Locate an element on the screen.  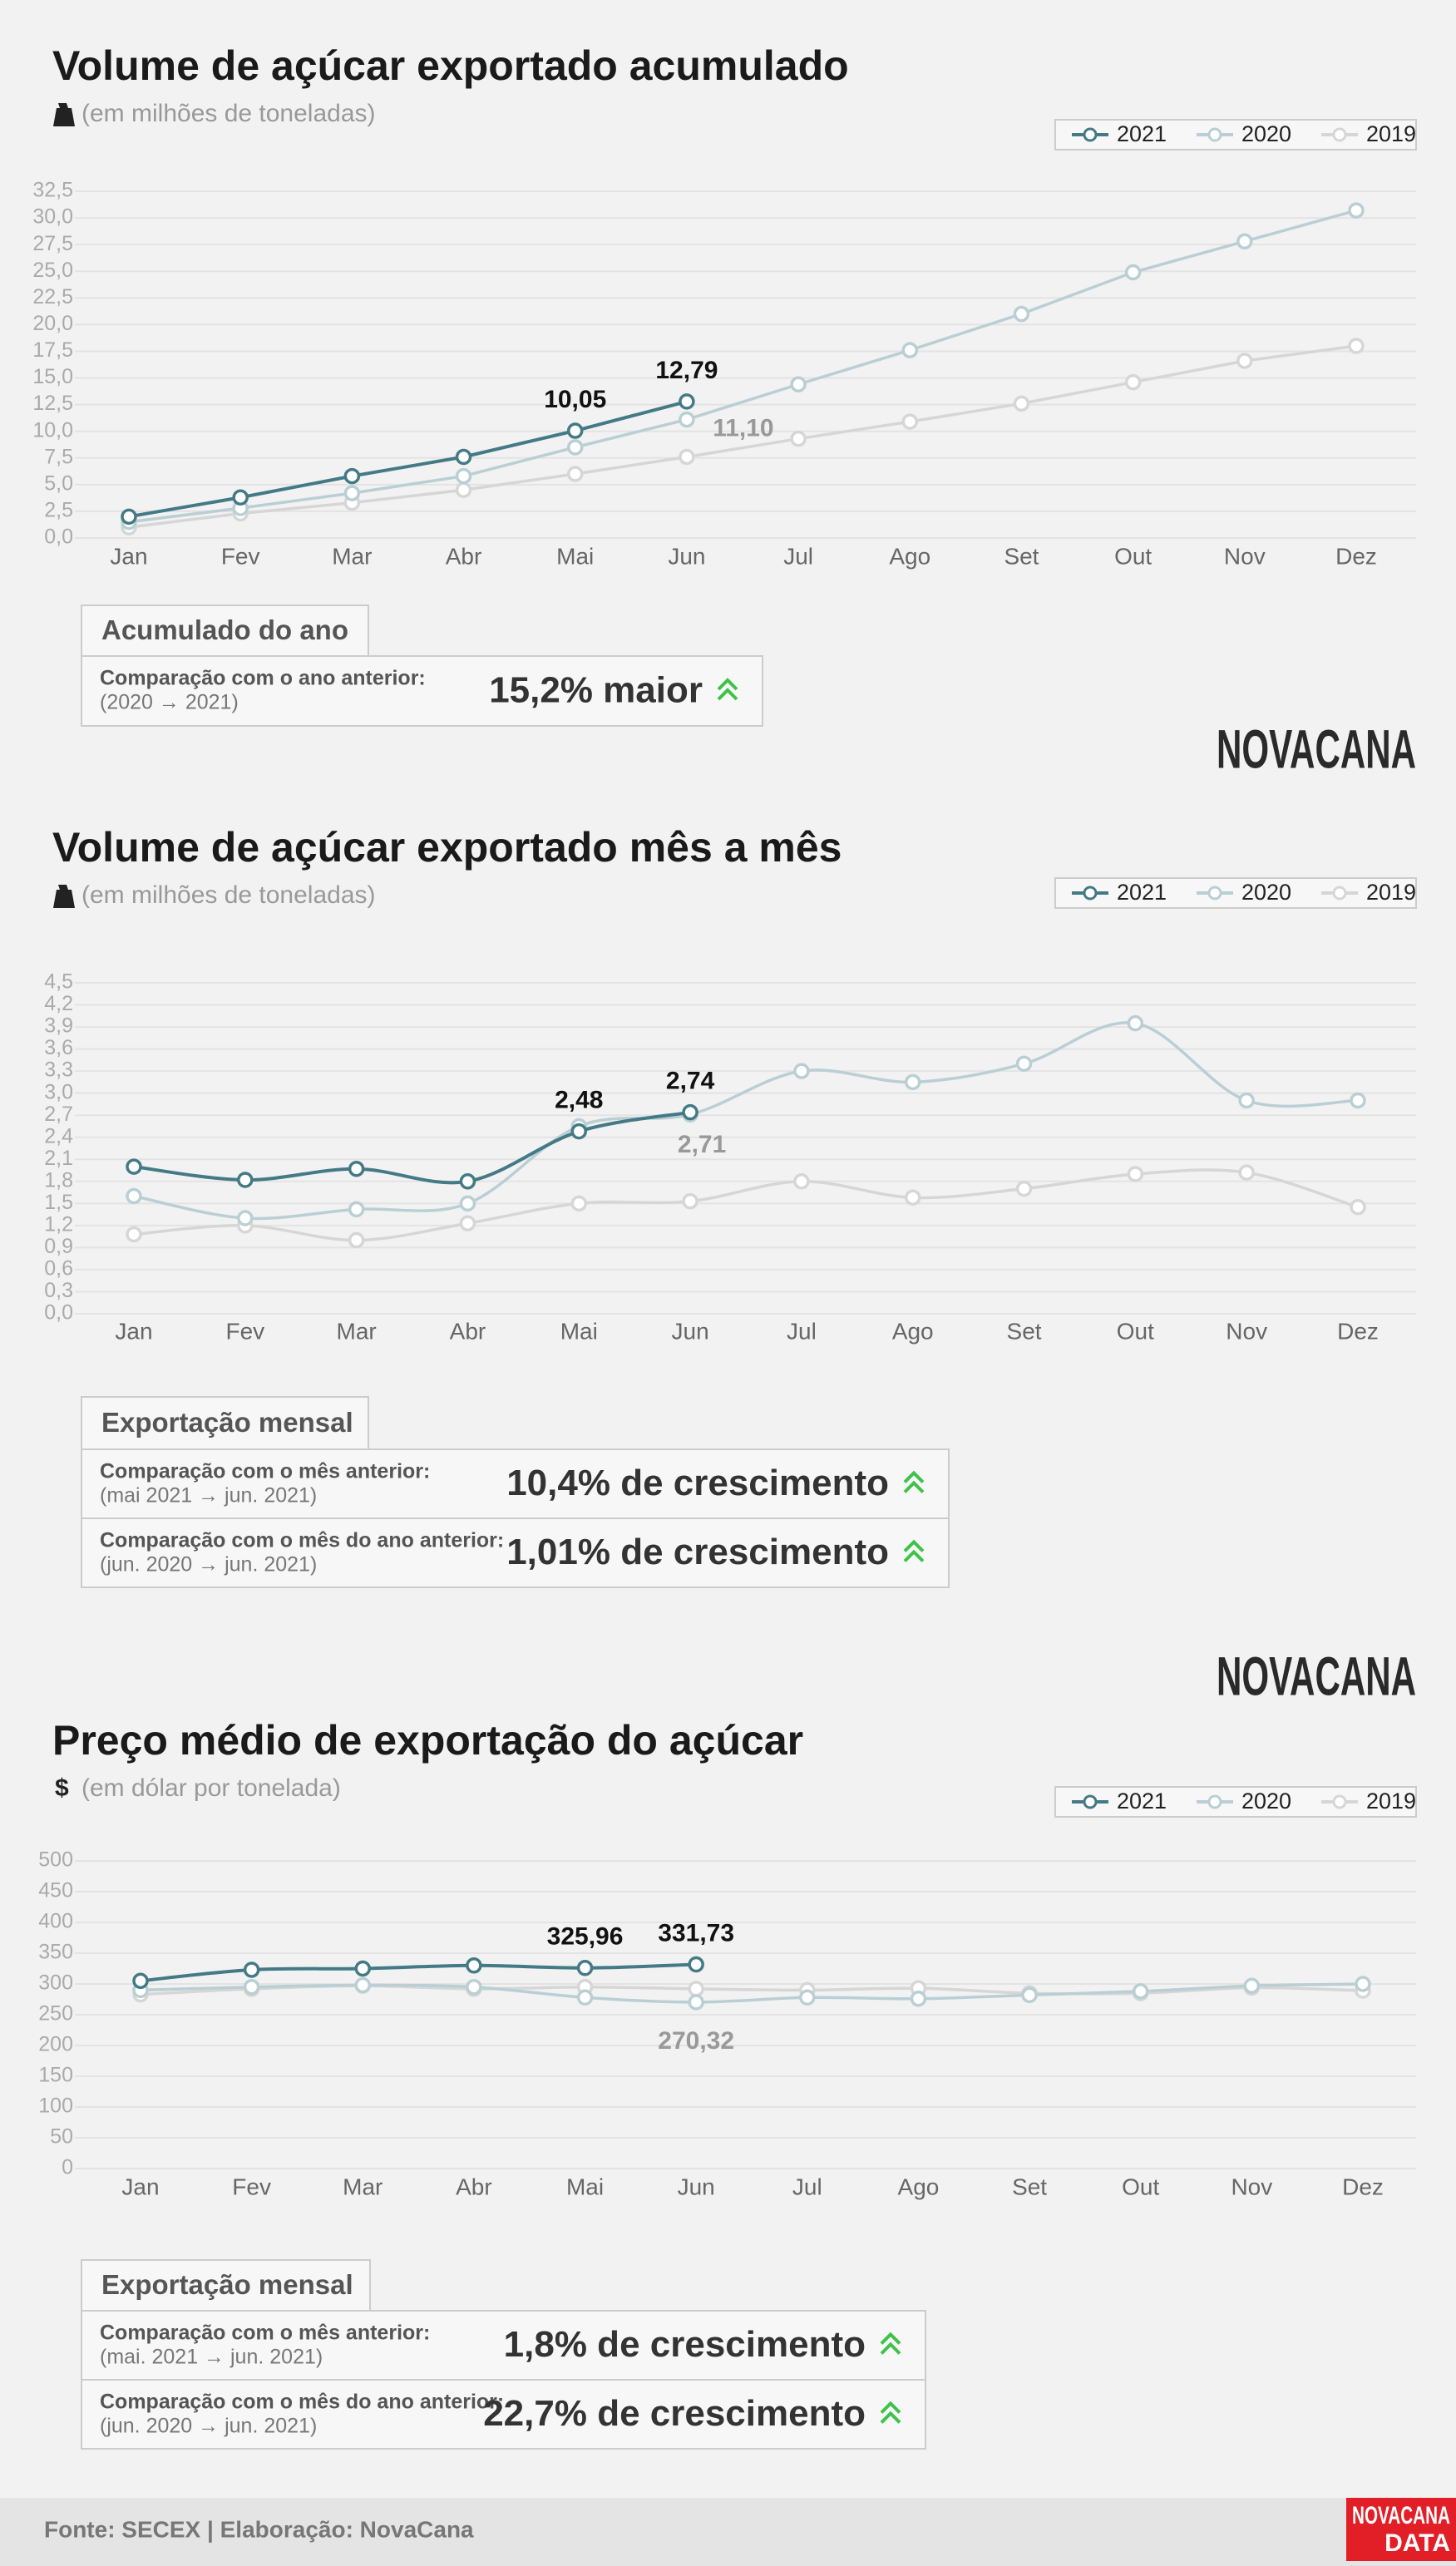
row-detail: (mai. 2021 → jun. 2021) is located at coordinates (211, 2357).